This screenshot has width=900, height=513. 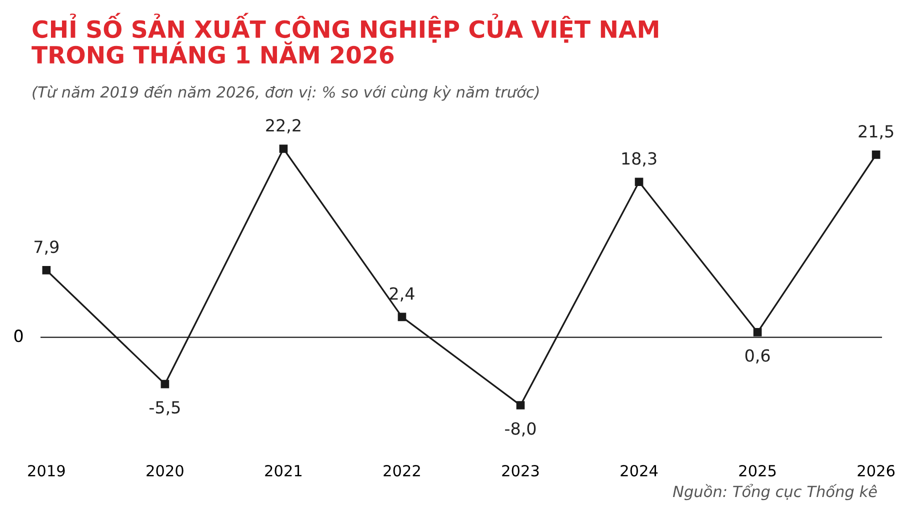 What do you see at coordinates (165, 470) in the screenshot?
I see `x-tick-label: 2020` at bounding box center [165, 470].